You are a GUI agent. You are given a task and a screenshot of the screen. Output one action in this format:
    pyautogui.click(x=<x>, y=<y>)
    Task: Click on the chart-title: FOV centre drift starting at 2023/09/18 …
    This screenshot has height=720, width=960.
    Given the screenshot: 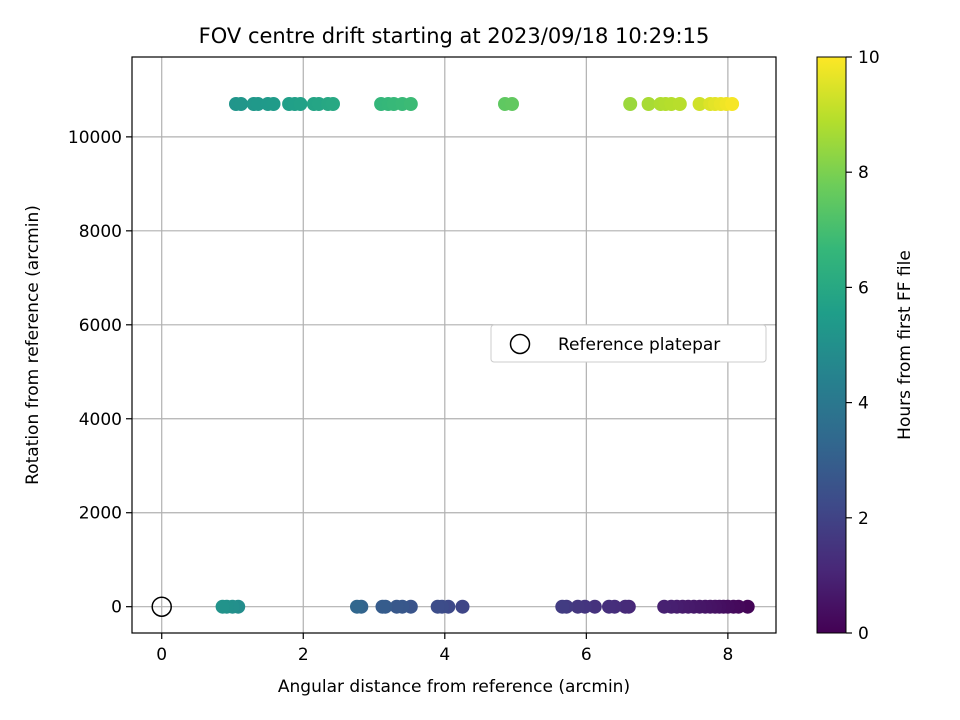 What is the action you would take?
    pyautogui.click(x=454, y=36)
    